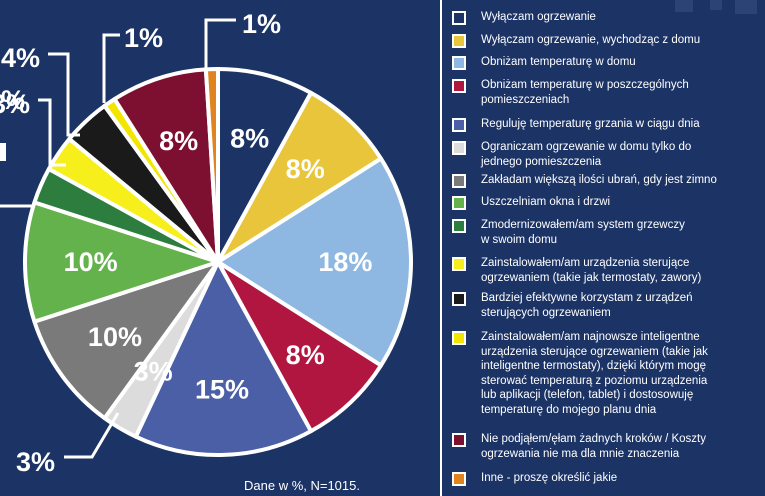  Describe the element at coordinates (558, 62) in the screenshot. I see `legend-label: Obniżam temperaturę w domu` at that location.